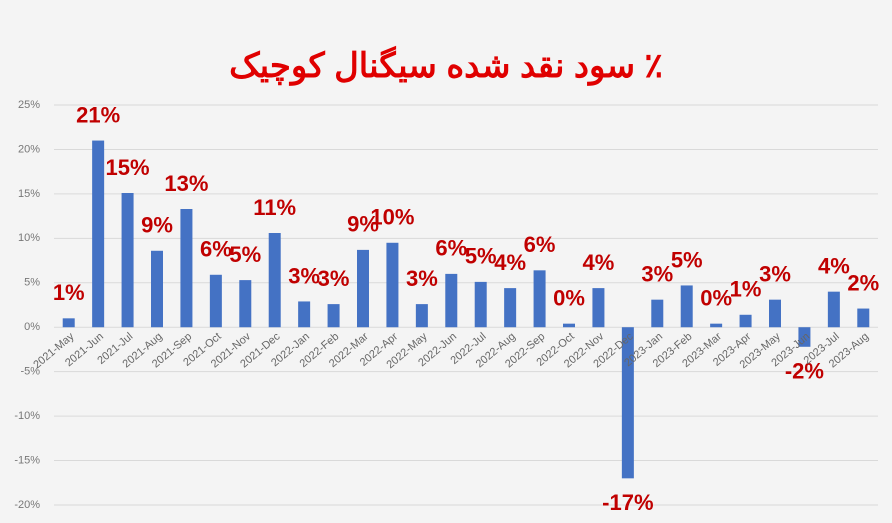 Image resolution: width=892 pixels, height=523 pixels. Describe the element at coordinates (274, 207) in the screenshot. I see `value-label: 11%` at that location.